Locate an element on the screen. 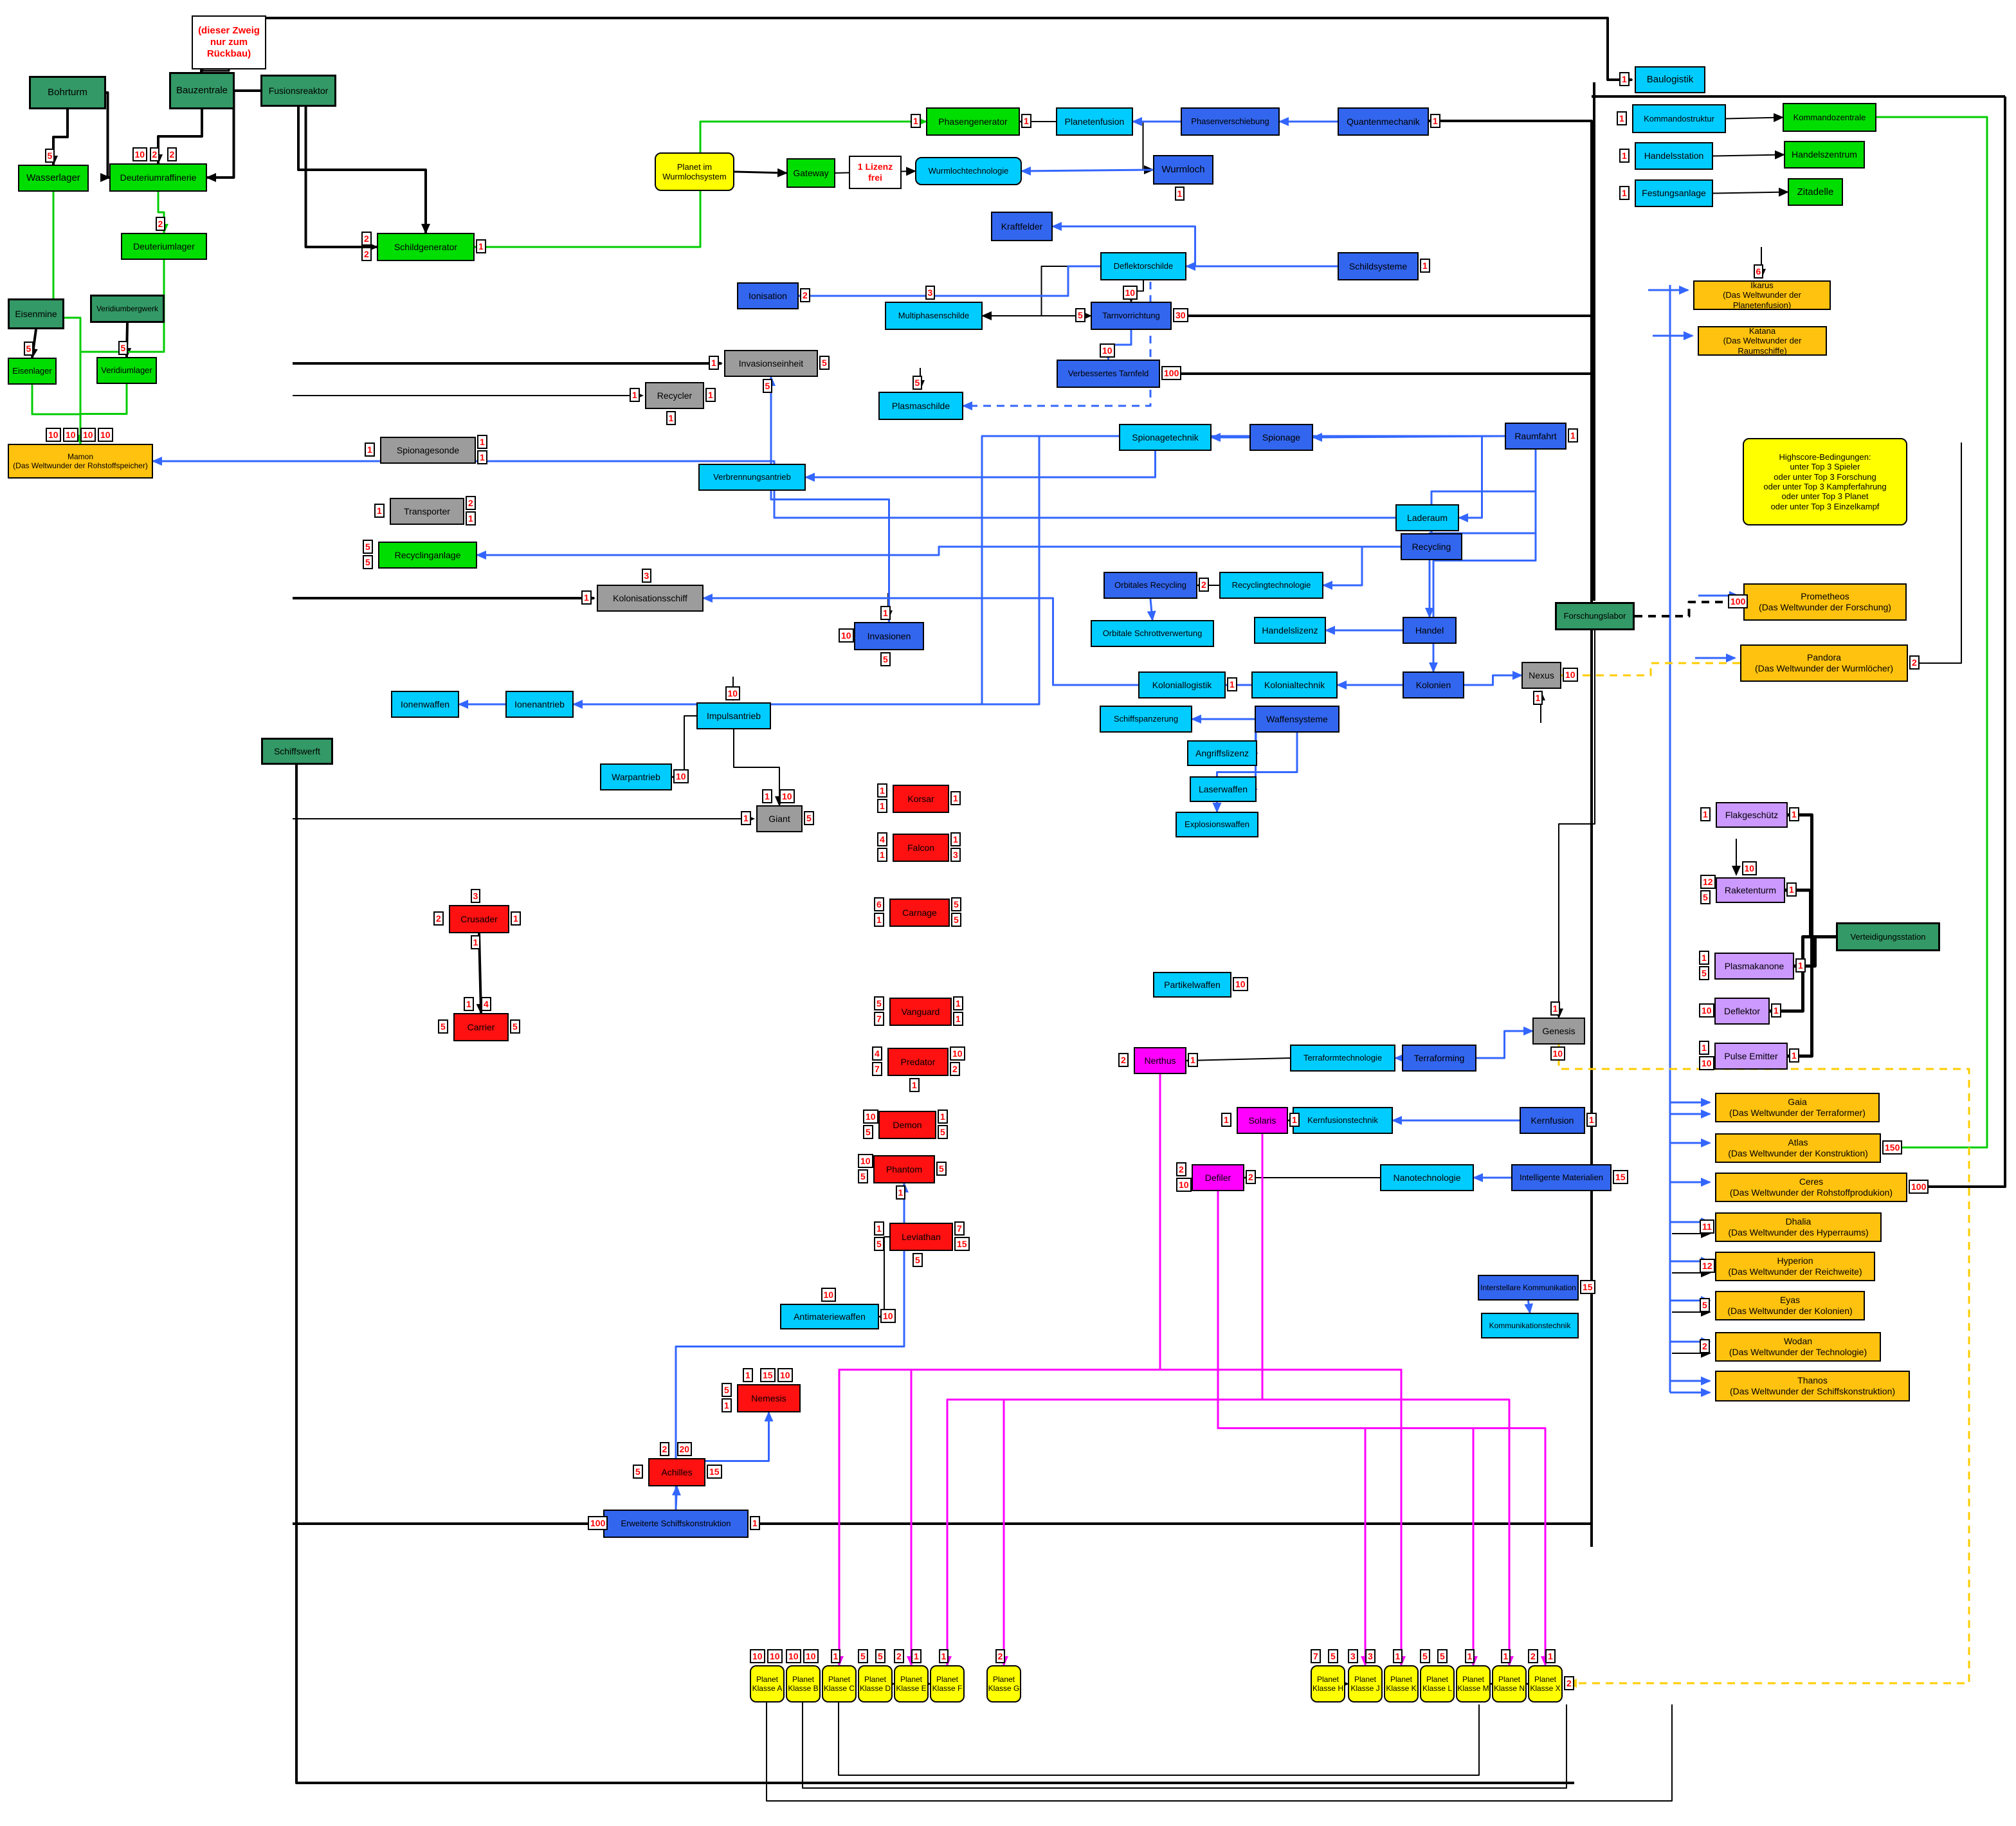 This screenshot has height=1826, width=2016. node-multiphasenschilde: Multiphasenschilde is located at coordinates (934, 316).